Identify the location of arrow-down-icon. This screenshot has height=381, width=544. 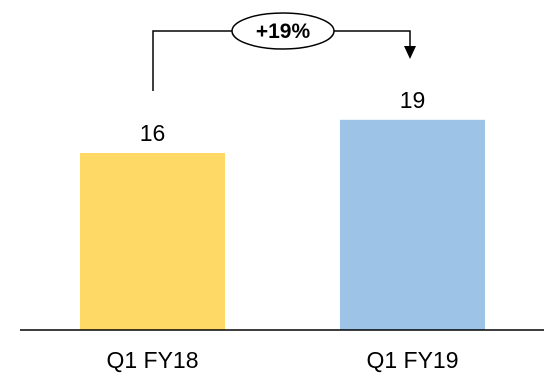
(410, 52).